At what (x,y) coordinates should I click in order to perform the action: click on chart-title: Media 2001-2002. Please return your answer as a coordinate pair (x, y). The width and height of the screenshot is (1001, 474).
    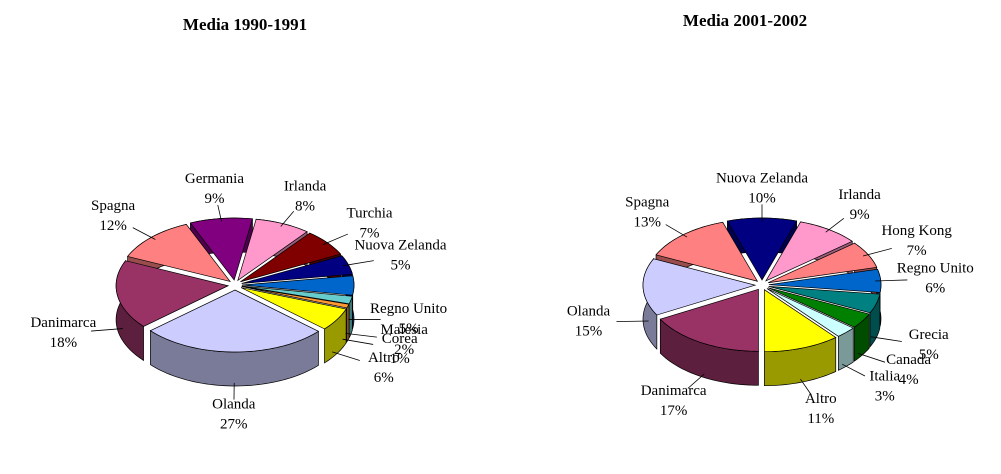
    Looking at the image, I should click on (745, 20).